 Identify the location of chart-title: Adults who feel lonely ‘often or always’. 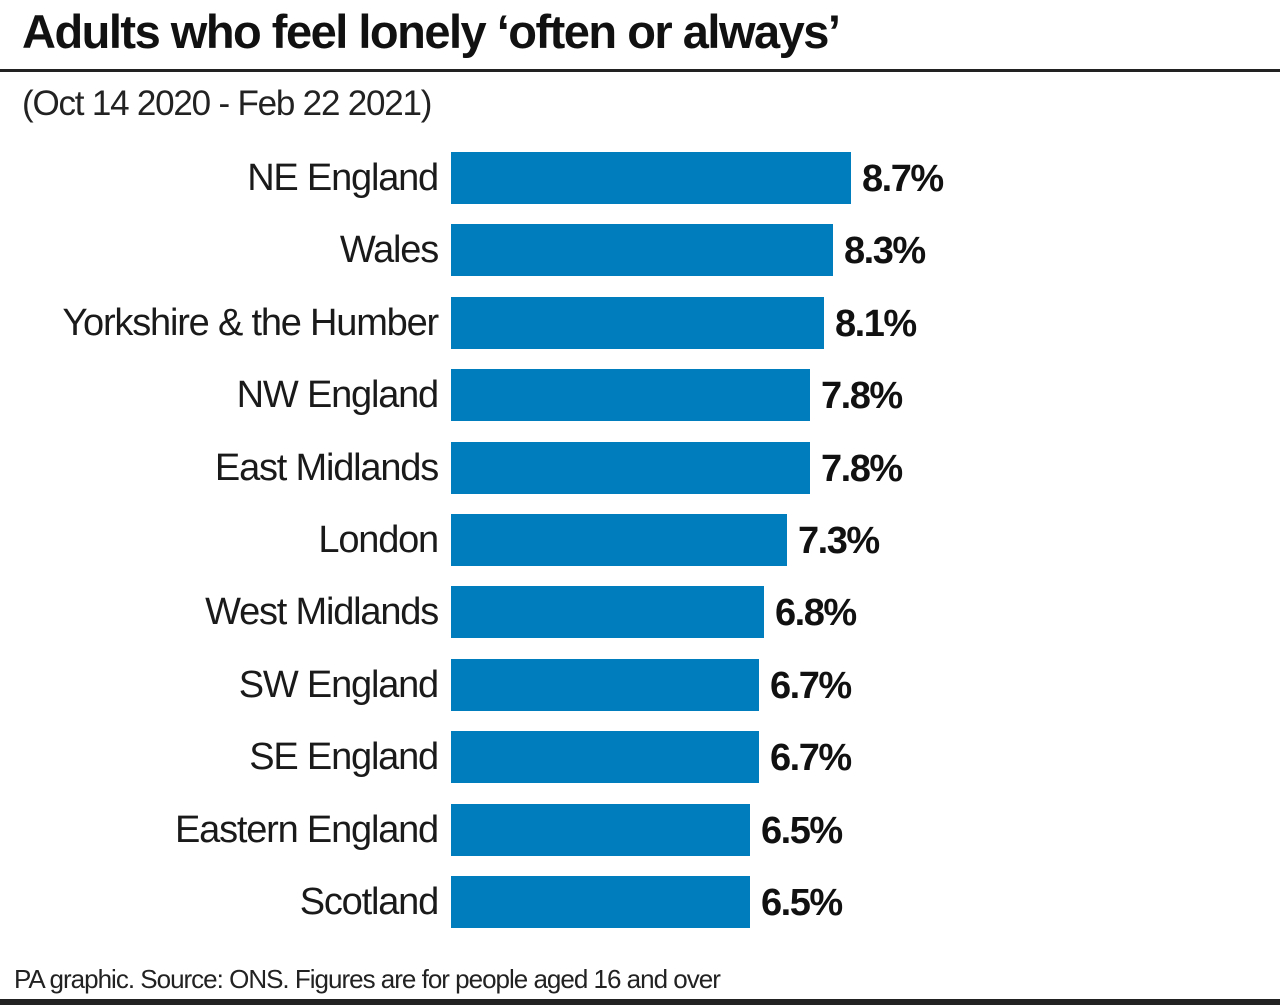
(431, 31).